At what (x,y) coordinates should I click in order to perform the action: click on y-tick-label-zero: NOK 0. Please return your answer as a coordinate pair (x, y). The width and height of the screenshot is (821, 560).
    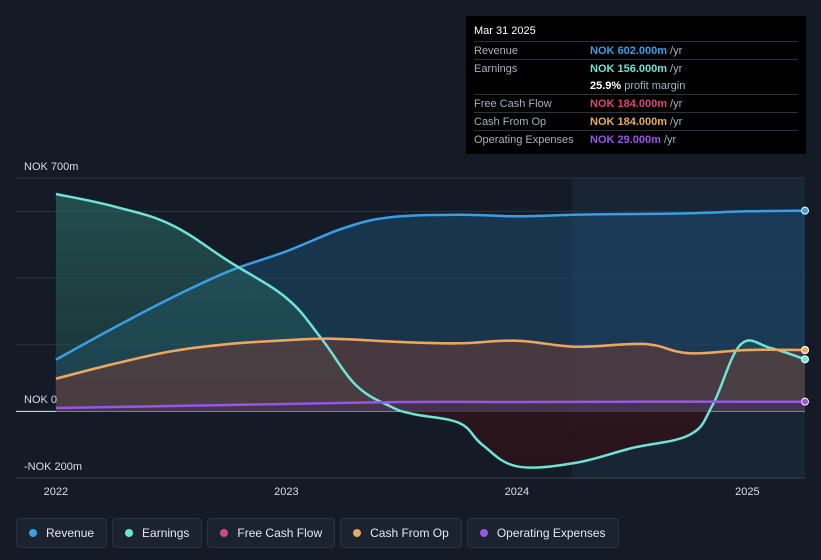
    Looking at the image, I should click on (40, 400).